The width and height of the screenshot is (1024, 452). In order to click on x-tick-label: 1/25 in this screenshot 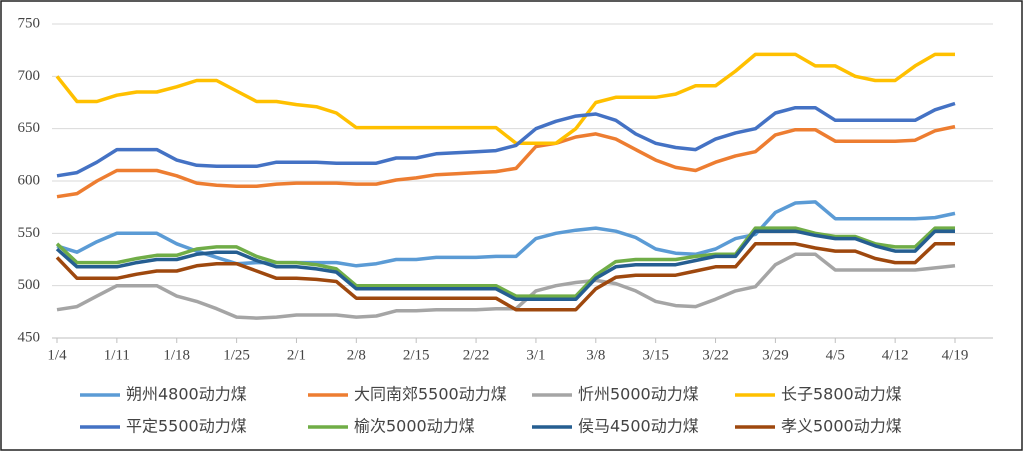, I will do `click(236, 355)`.